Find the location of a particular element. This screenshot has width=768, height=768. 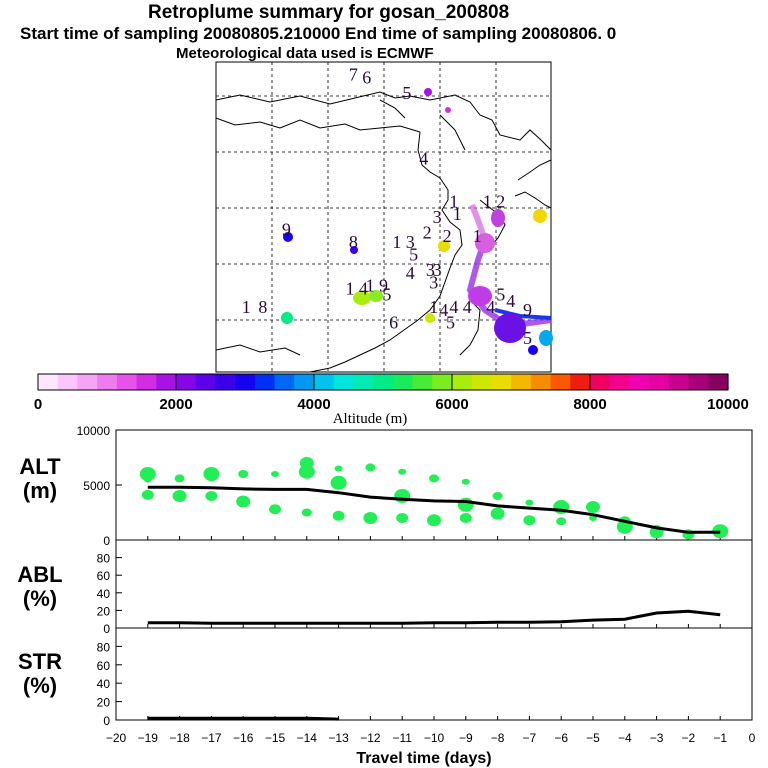

plume-blobs is located at coordinates (417, 221).